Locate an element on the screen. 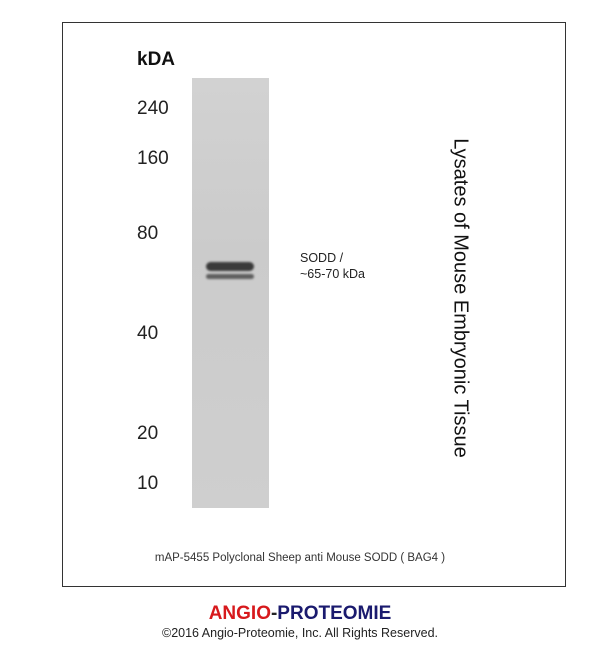  marker-80: 80 is located at coordinates (148, 233).